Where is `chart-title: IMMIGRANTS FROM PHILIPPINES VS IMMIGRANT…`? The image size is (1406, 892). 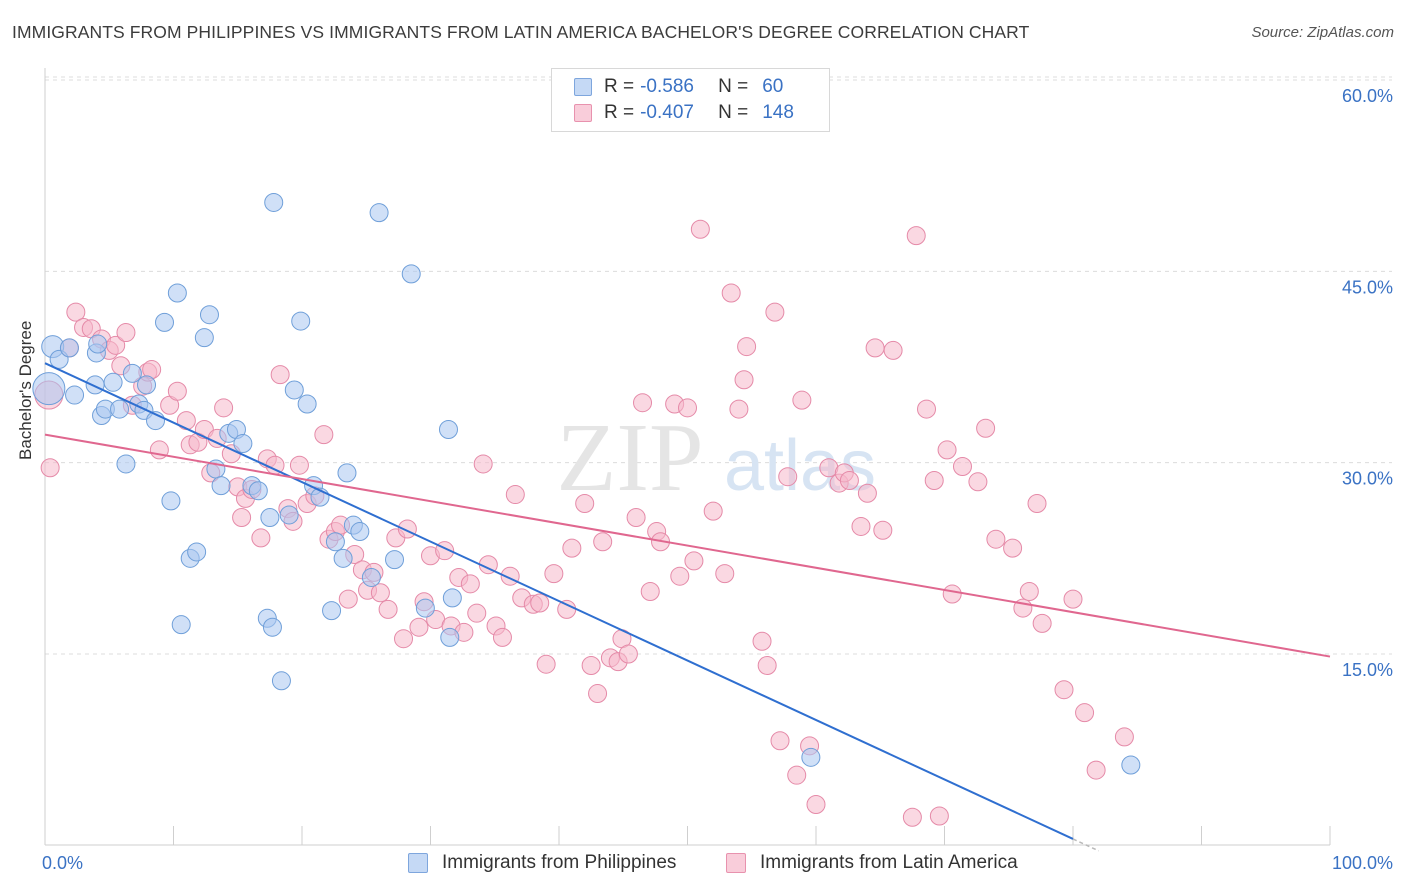 chart-title: IMMIGRANTS FROM PHILIPPINES VS IMMIGRANT… is located at coordinates (521, 32).